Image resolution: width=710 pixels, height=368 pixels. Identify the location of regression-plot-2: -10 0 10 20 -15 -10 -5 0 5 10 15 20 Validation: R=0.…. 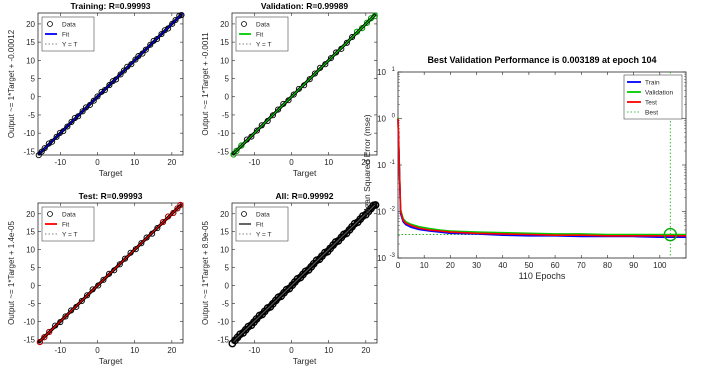
(289, 89).